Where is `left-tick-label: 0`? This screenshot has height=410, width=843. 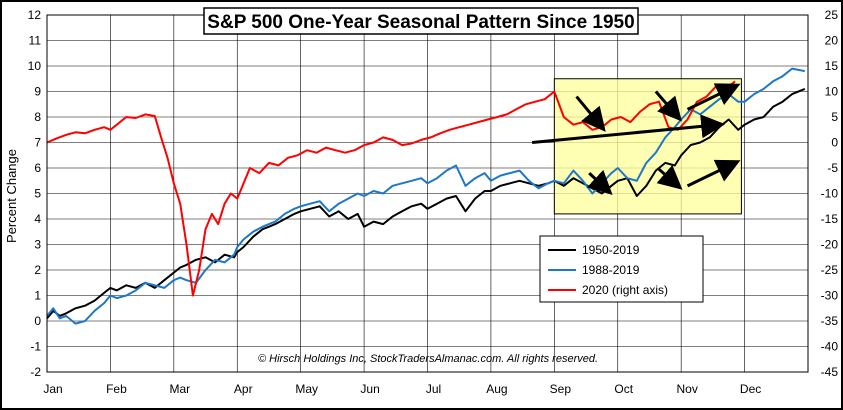
left-tick-label: 0 is located at coordinates (37, 321).